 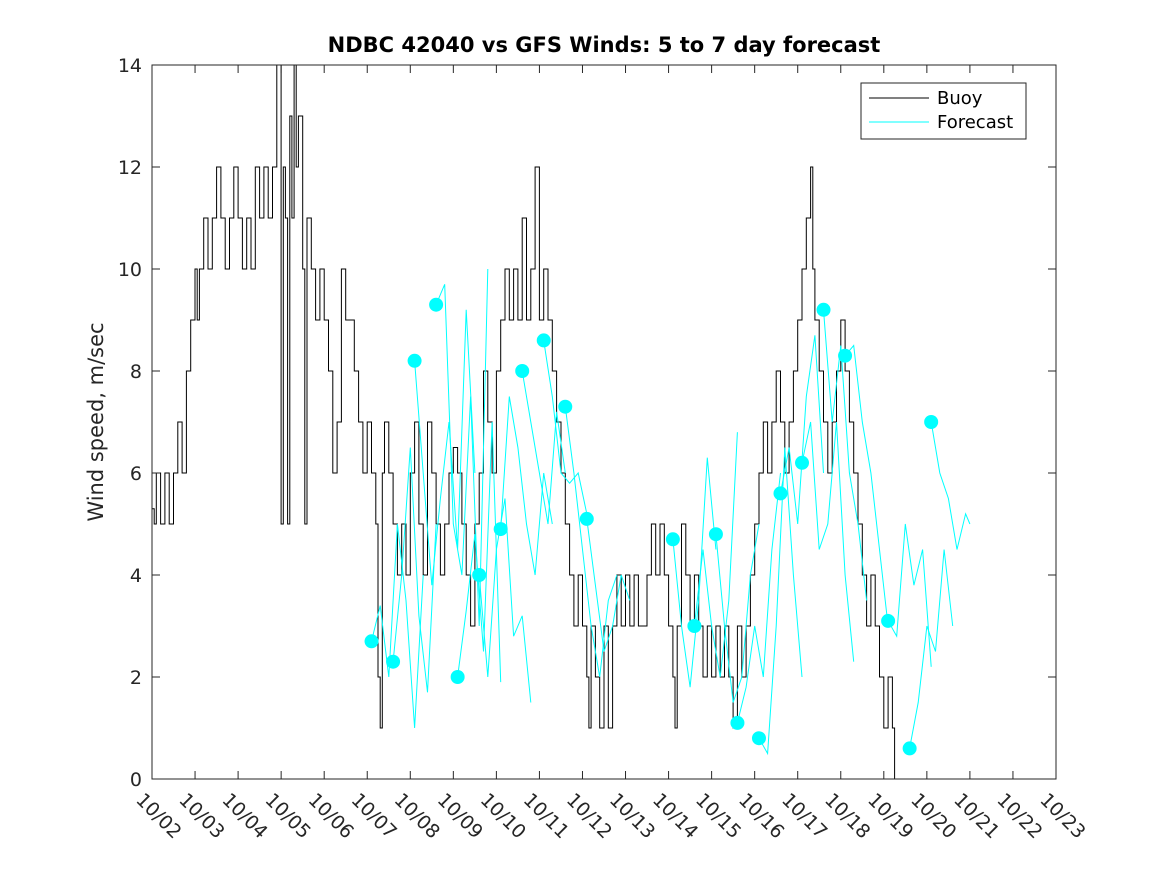 I want to click on y-axis-label: Wind speed, m/sec, so click(x=96, y=421).